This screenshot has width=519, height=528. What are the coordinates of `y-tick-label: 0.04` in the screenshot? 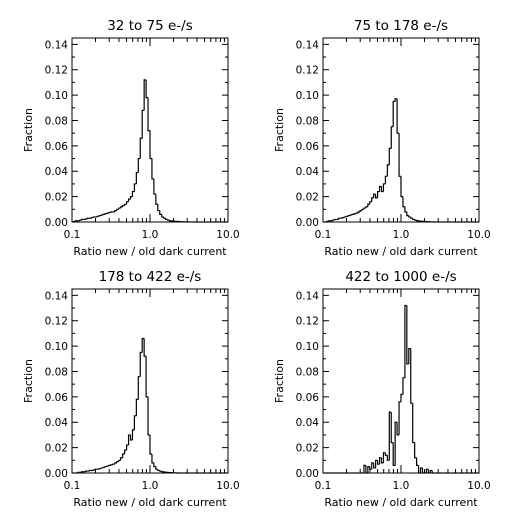 It's located at (57, 423).